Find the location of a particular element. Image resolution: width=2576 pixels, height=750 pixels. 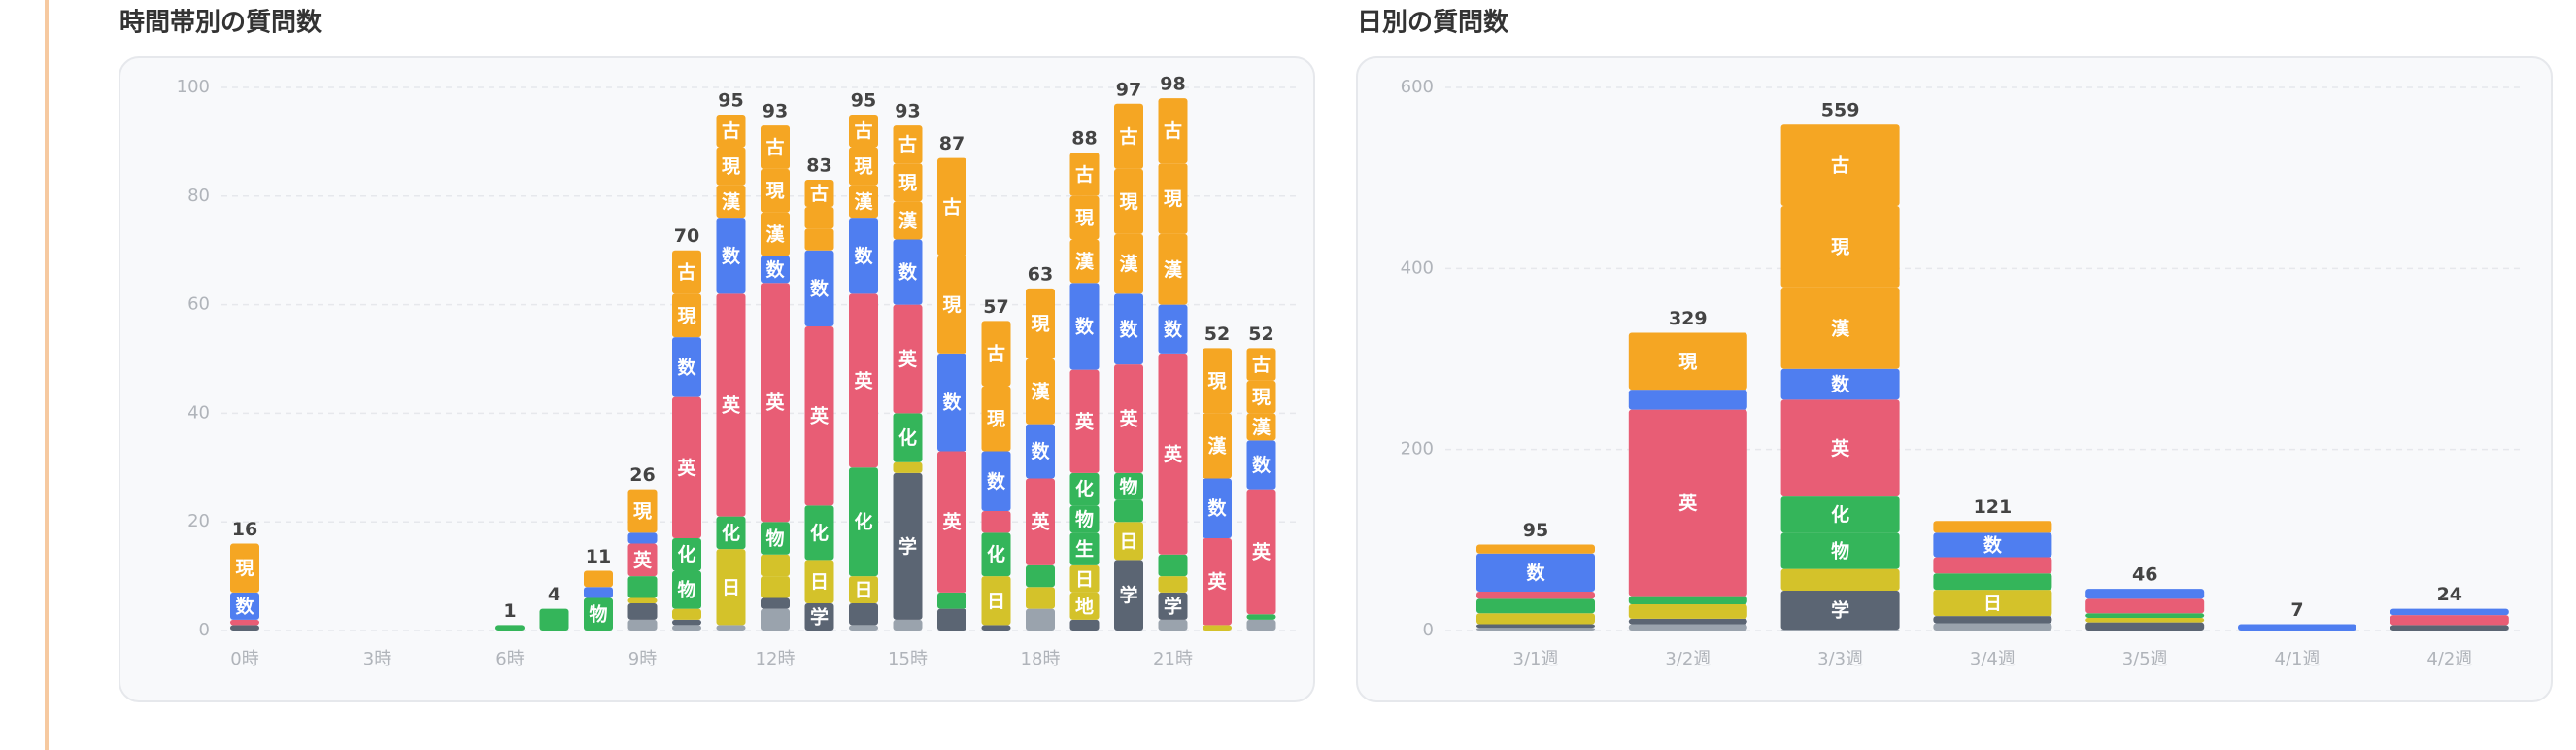

x-tick-label: 3時 is located at coordinates (377, 659).